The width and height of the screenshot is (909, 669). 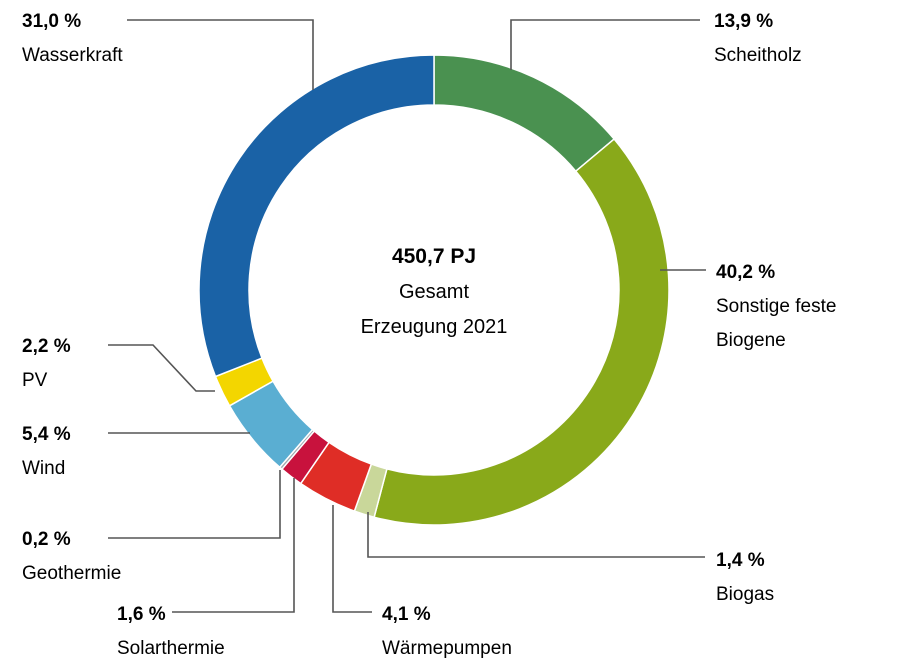 I want to click on leader-line-wasserkraft, so click(x=220, y=54).